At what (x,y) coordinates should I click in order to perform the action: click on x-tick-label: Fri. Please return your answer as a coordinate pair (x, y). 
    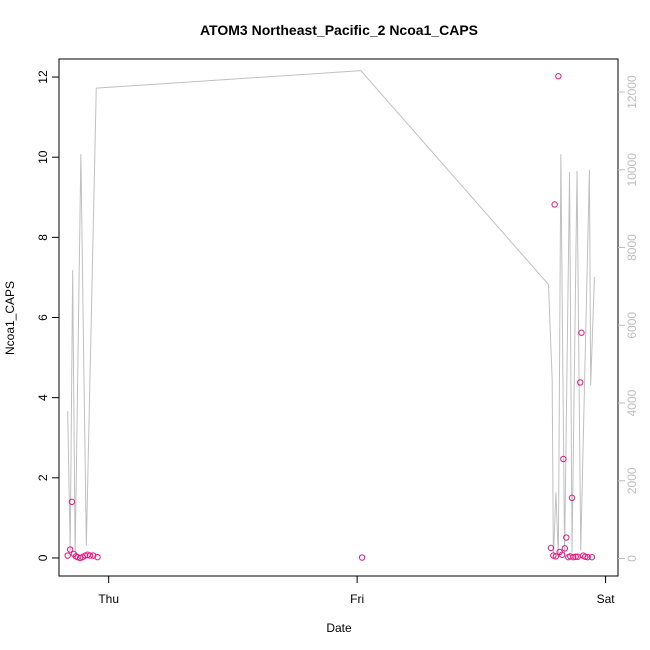
    Looking at the image, I should click on (357, 599).